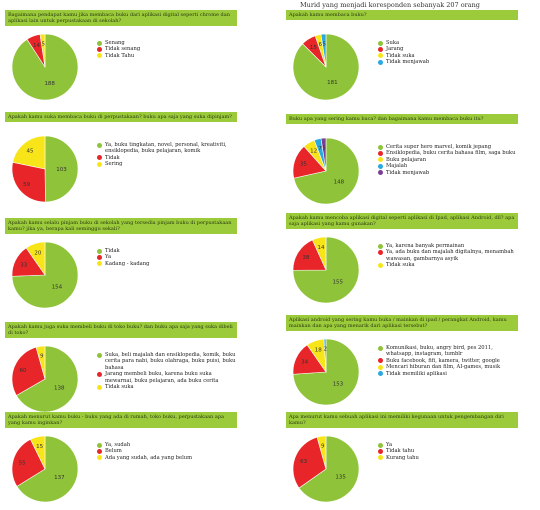  I want to click on legend-item: Ya, so click(448, 445).